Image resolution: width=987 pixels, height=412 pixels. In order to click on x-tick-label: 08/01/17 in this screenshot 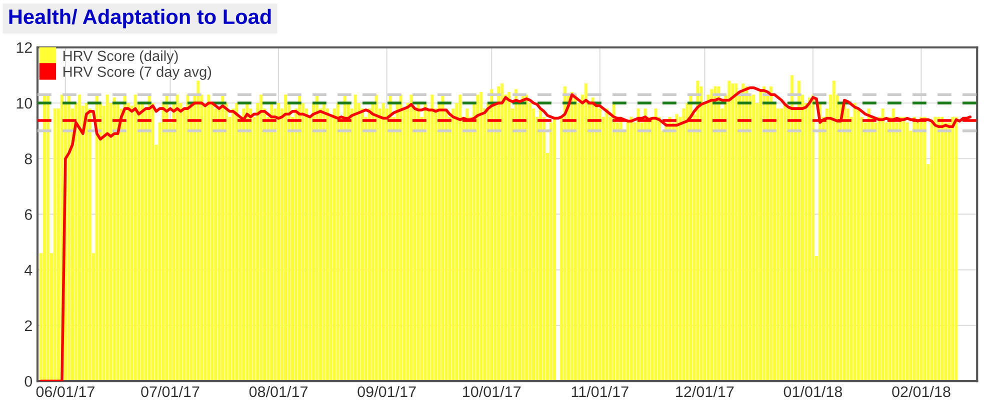, I will do `click(278, 392)`.